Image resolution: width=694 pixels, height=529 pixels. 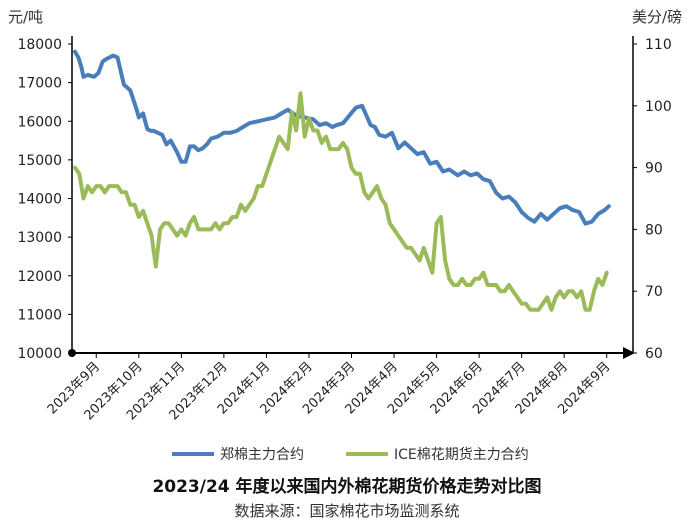 What do you see at coordinates (39, 238) in the screenshot?
I see `left-tick-label: 13000` at bounding box center [39, 238].